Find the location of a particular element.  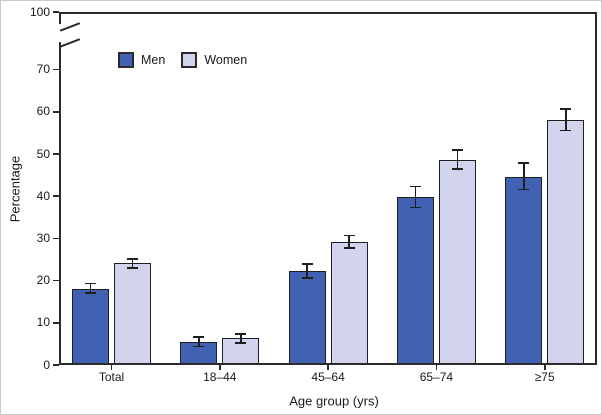

y-axis-tick-label: 40 is located at coordinates (43, 195).